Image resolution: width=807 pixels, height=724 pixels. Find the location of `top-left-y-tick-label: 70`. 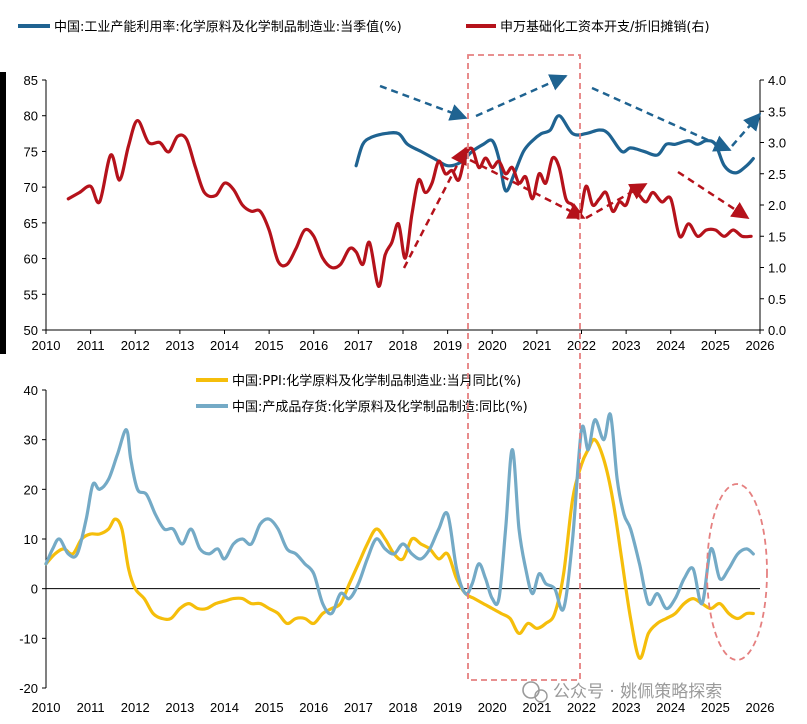

top-left-y-tick-label: 70 is located at coordinates (31, 187).